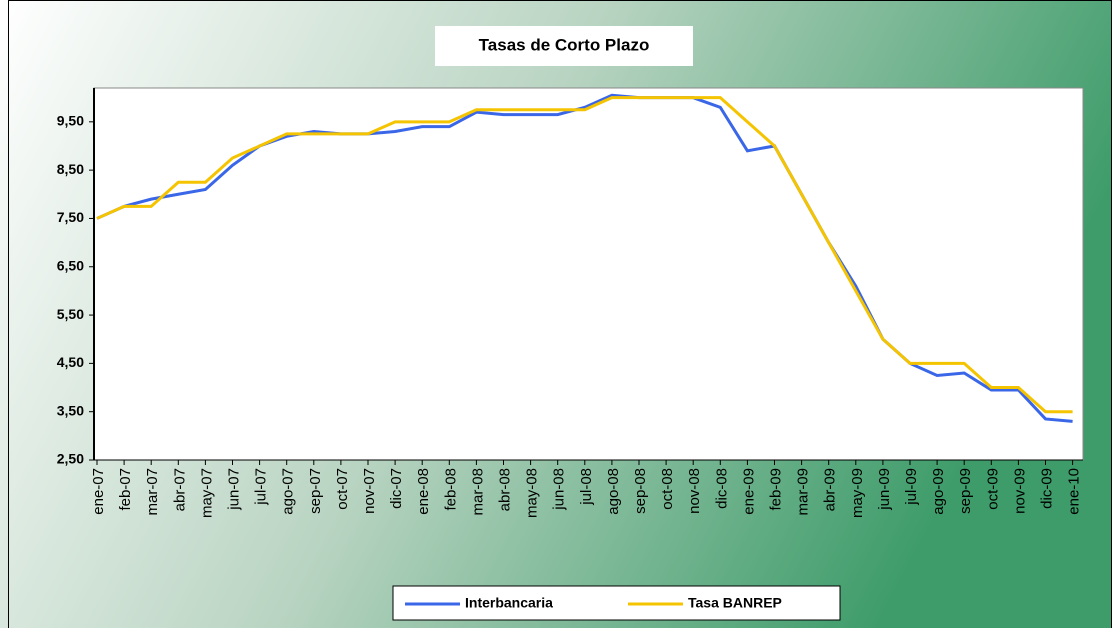 The width and height of the screenshot is (1112, 628). What do you see at coordinates (233, 489) in the screenshot?
I see `x-tick-label: jun-07` at bounding box center [233, 489].